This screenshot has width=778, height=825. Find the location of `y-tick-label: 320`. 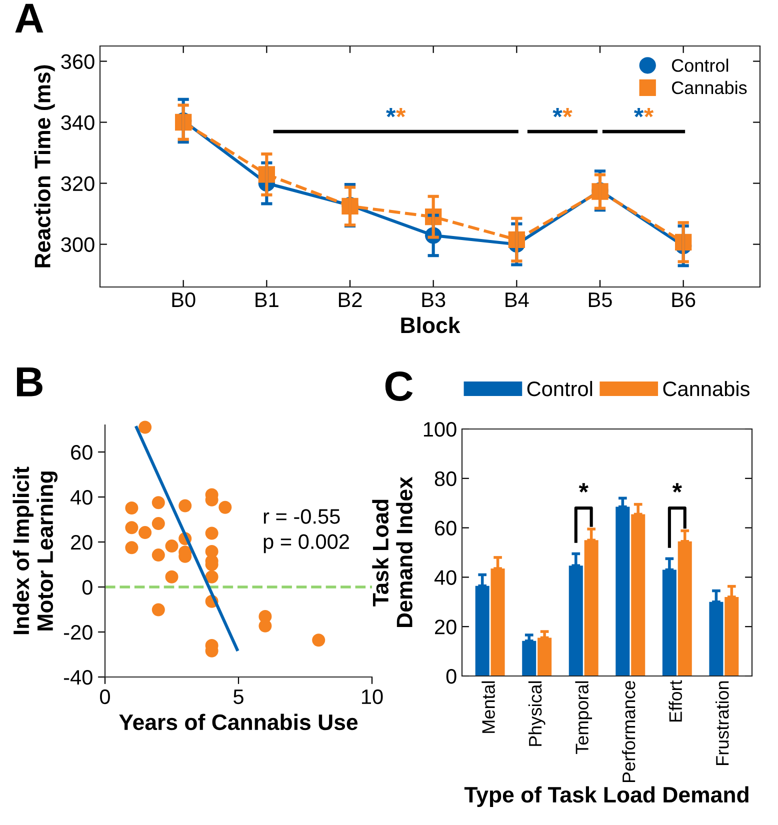

y-tick-label: 320 is located at coordinates (77, 184).